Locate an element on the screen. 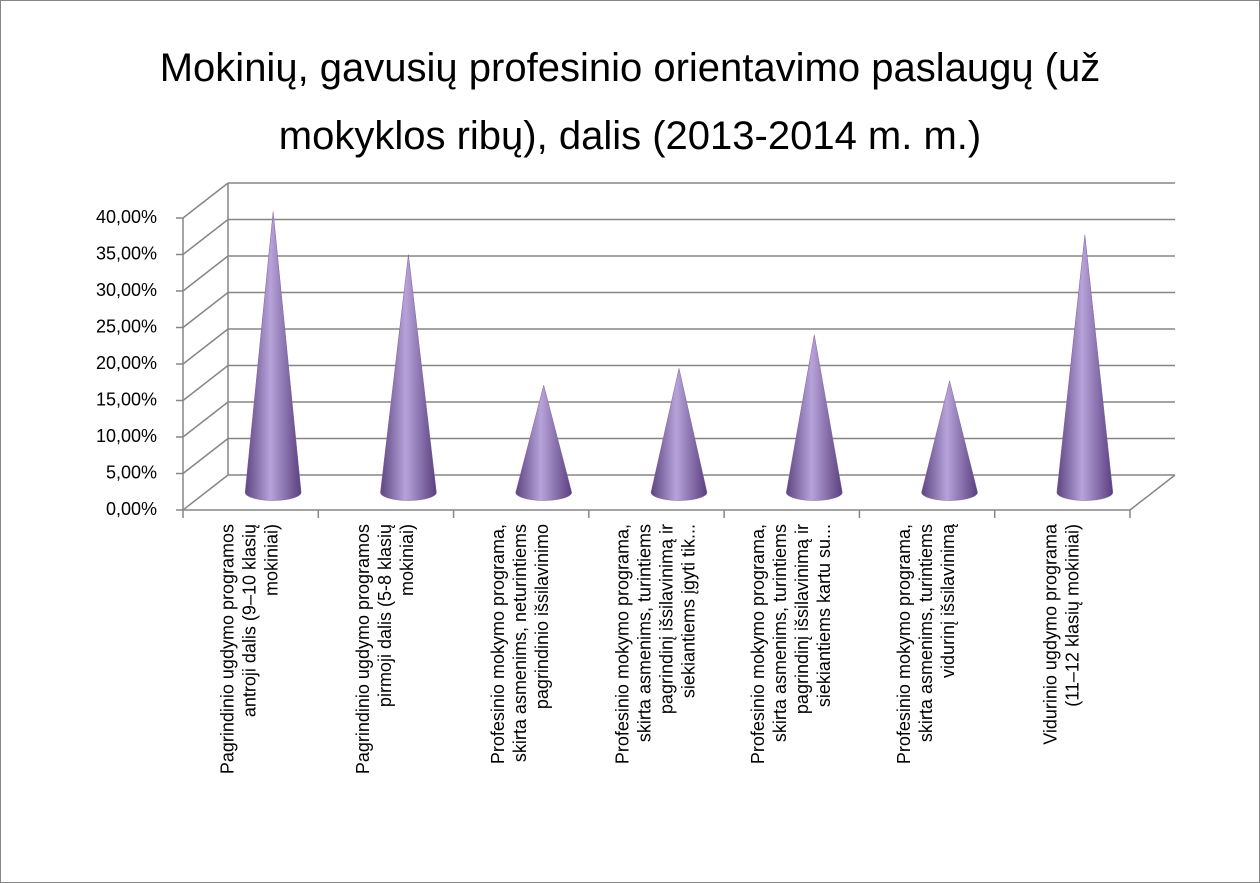  x-tick-label-line: (11–12 klasių mokiniai) is located at coordinates (1072, 615).